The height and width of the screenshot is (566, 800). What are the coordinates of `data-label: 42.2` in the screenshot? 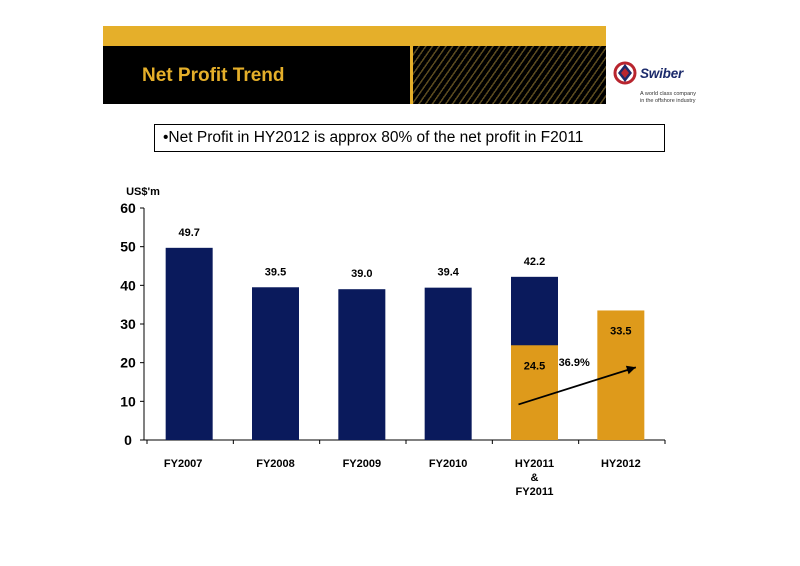 It's located at (534, 262).